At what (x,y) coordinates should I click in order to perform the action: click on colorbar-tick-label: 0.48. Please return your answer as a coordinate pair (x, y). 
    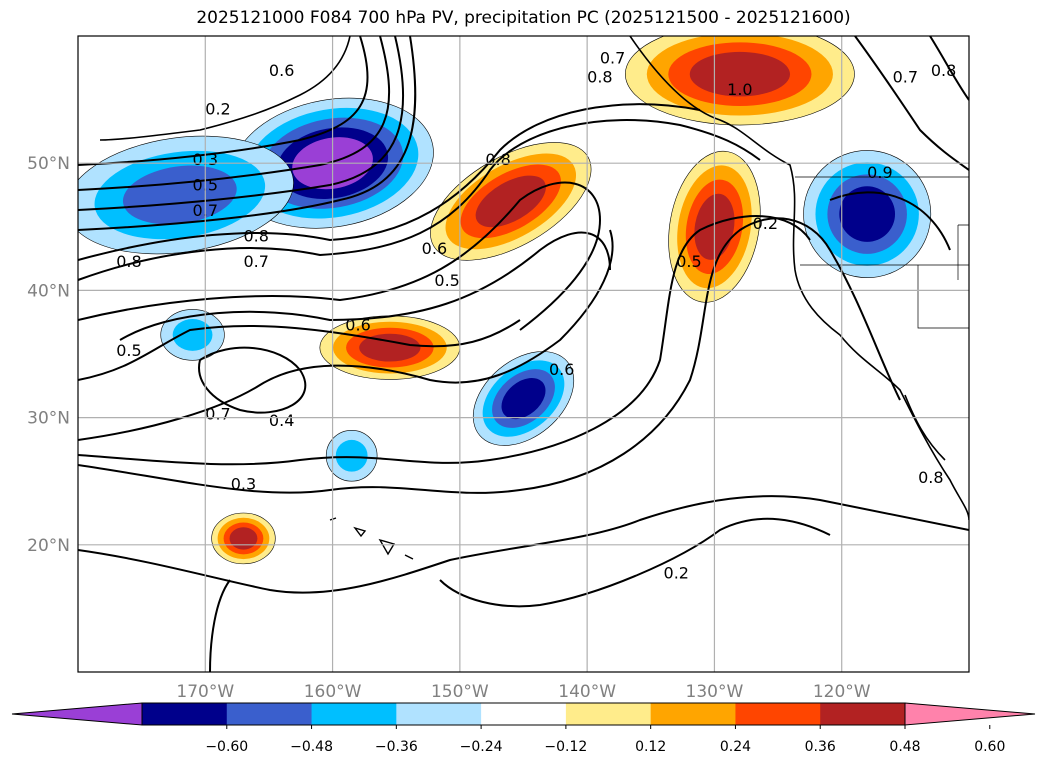
    Looking at the image, I should click on (904, 747).